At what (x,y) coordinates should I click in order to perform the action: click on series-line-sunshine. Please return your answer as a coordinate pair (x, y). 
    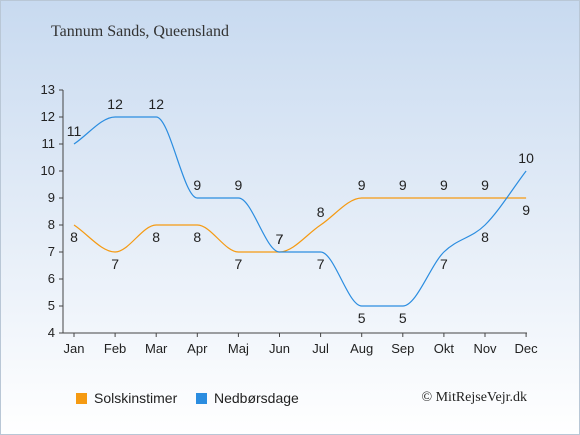
    Looking at the image, I should click on (300, 225).